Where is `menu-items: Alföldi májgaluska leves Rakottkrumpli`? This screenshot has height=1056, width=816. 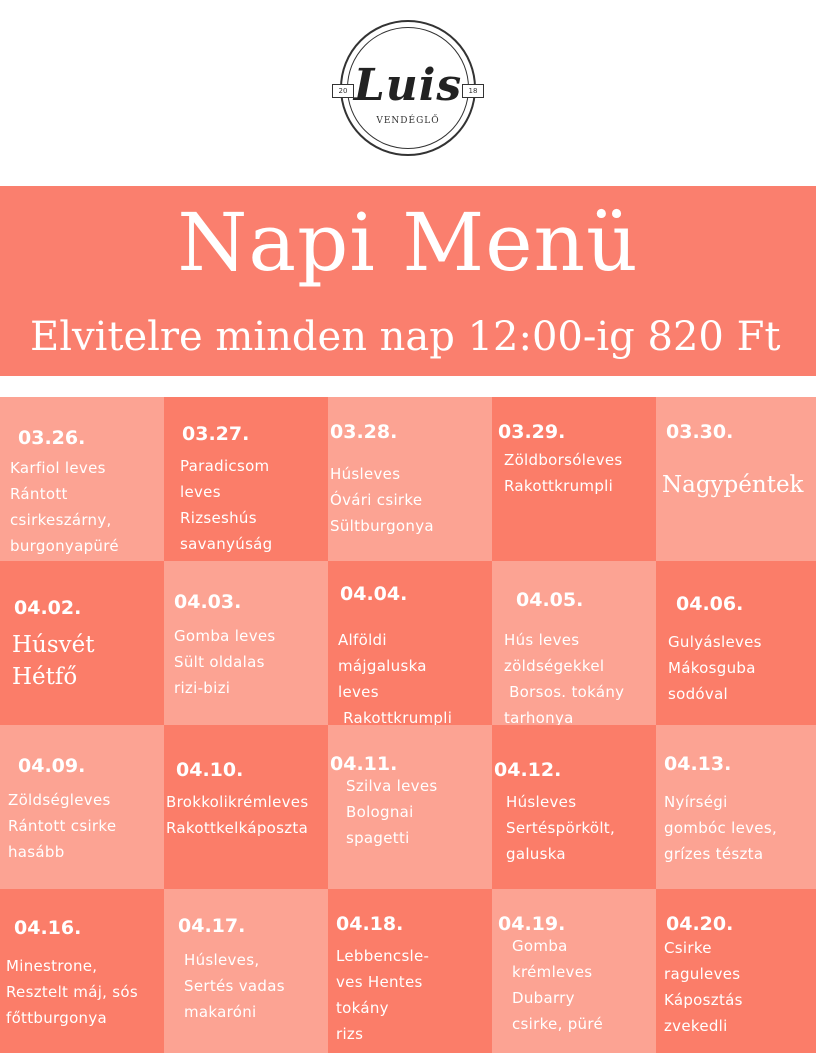 menu-items: Alföldi májgaluska leves Rakottkrumpli is located at coordinates (395, 676).